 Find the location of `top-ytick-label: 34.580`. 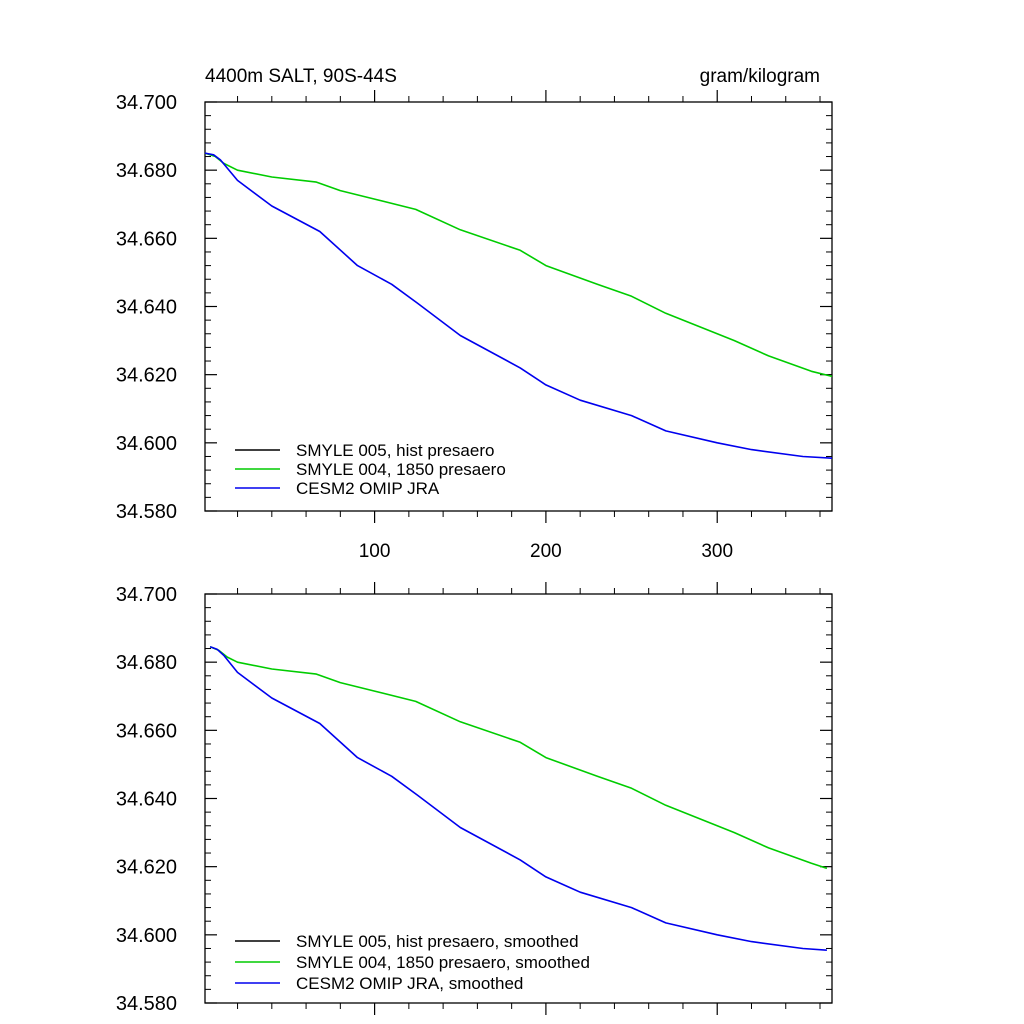

top-ytick-label: 34.580 is located at coordinates (146, 512).